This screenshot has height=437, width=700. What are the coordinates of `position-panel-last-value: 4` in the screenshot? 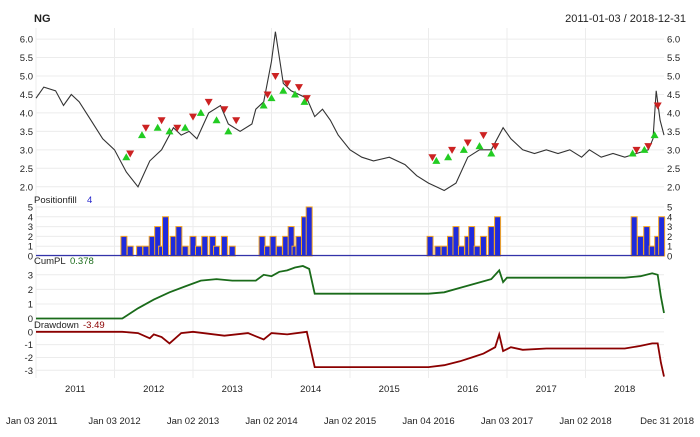 It's located at (89, 200).